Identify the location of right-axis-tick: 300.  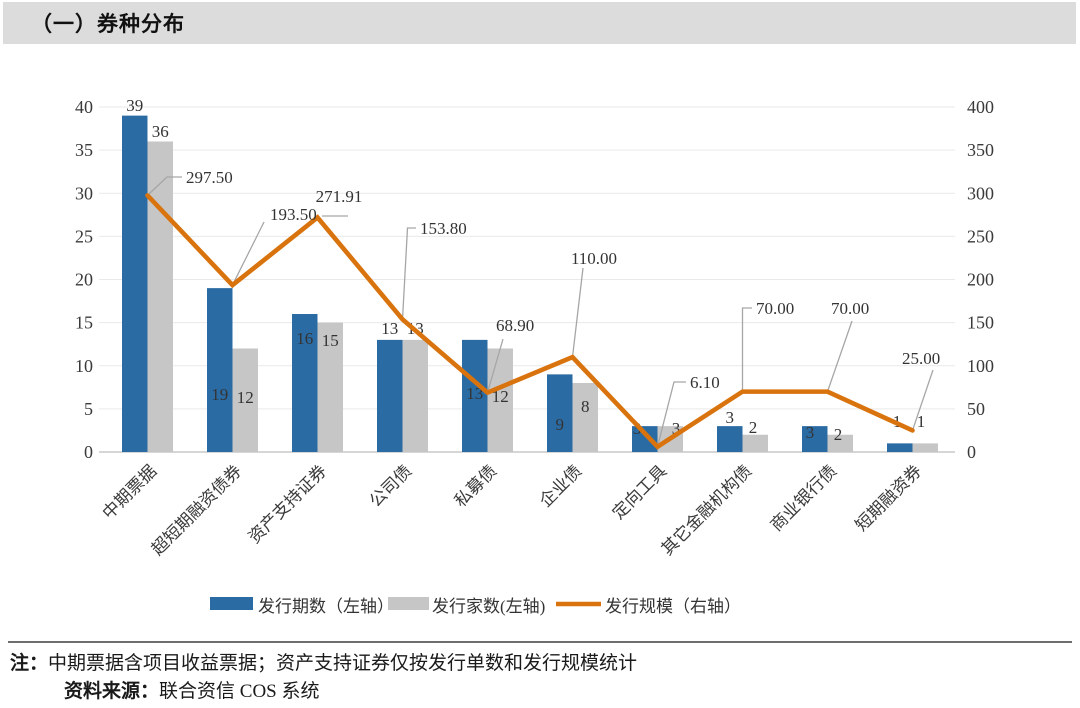
(980, 193).